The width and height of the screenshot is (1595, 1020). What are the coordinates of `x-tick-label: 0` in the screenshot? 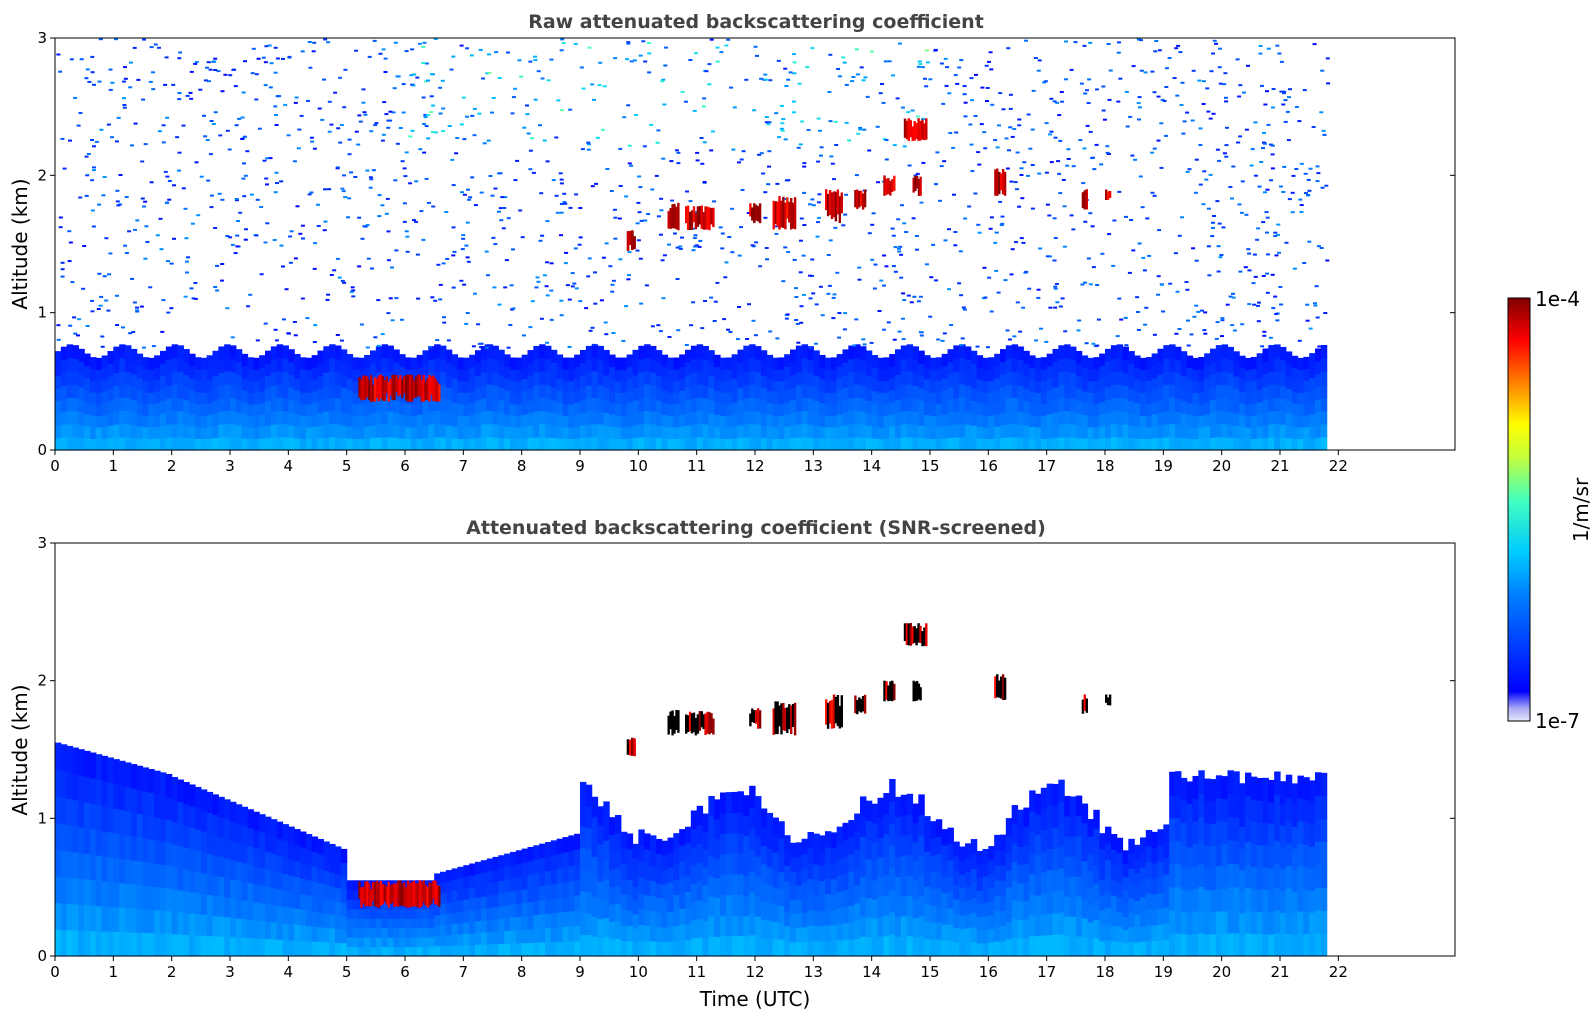 It's located at (55, 466).